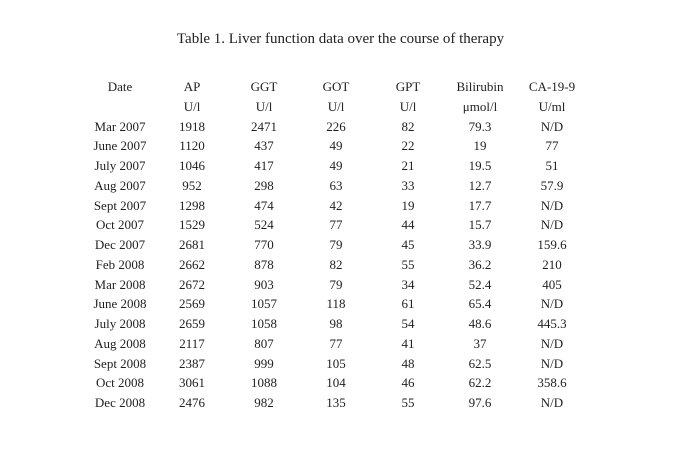  Describe the element at coordinates (192, 363) in the screenshot. I see `value-cell: 2387` at that location.